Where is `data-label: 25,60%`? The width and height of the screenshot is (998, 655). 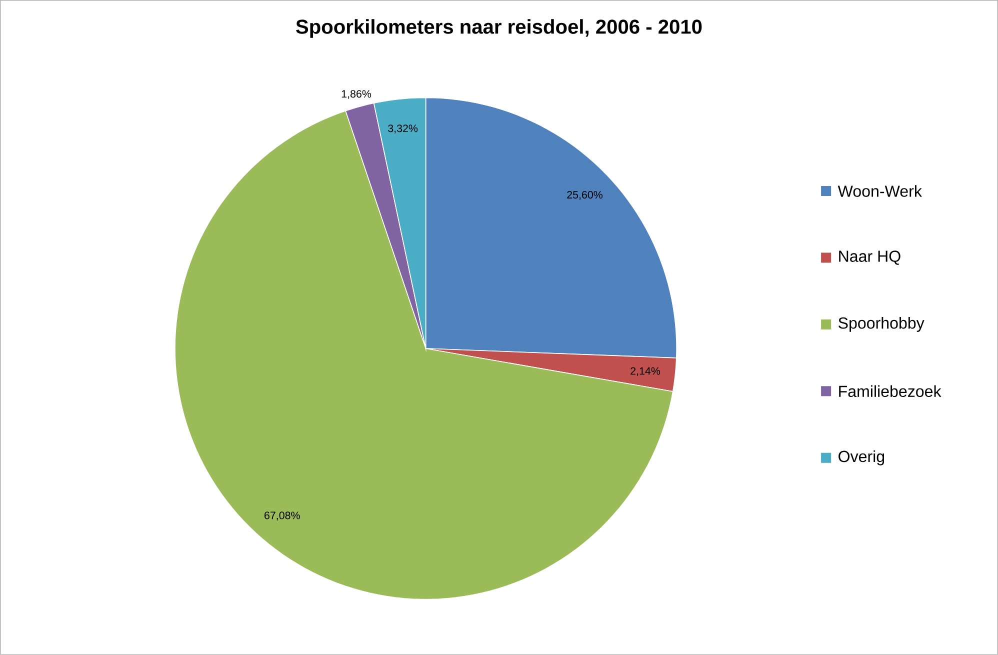
data-label: 25,60% is located at coordinates (585, 195).